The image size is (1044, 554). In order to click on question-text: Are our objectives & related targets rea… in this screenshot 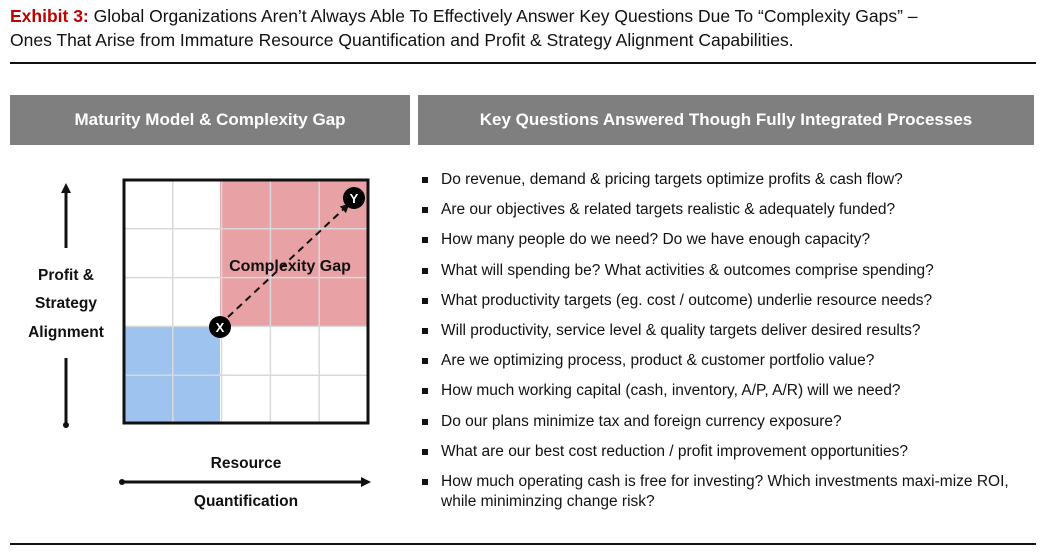, I will do `click(668, 210)`.